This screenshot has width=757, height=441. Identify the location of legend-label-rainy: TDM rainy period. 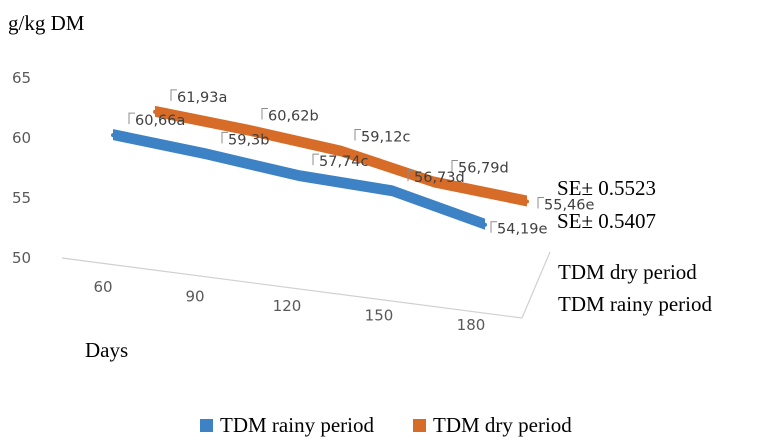
(297, 425).